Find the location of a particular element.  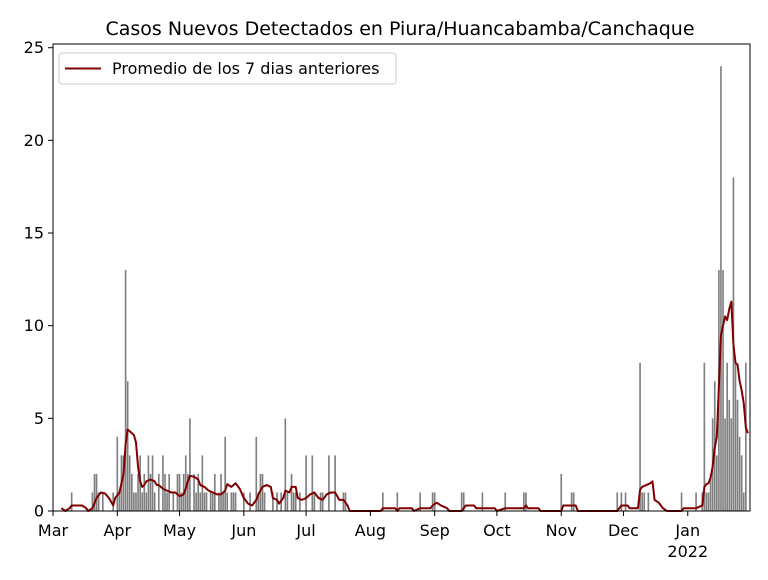

x-tick-label: Dec is located at coordinates (623, 530).